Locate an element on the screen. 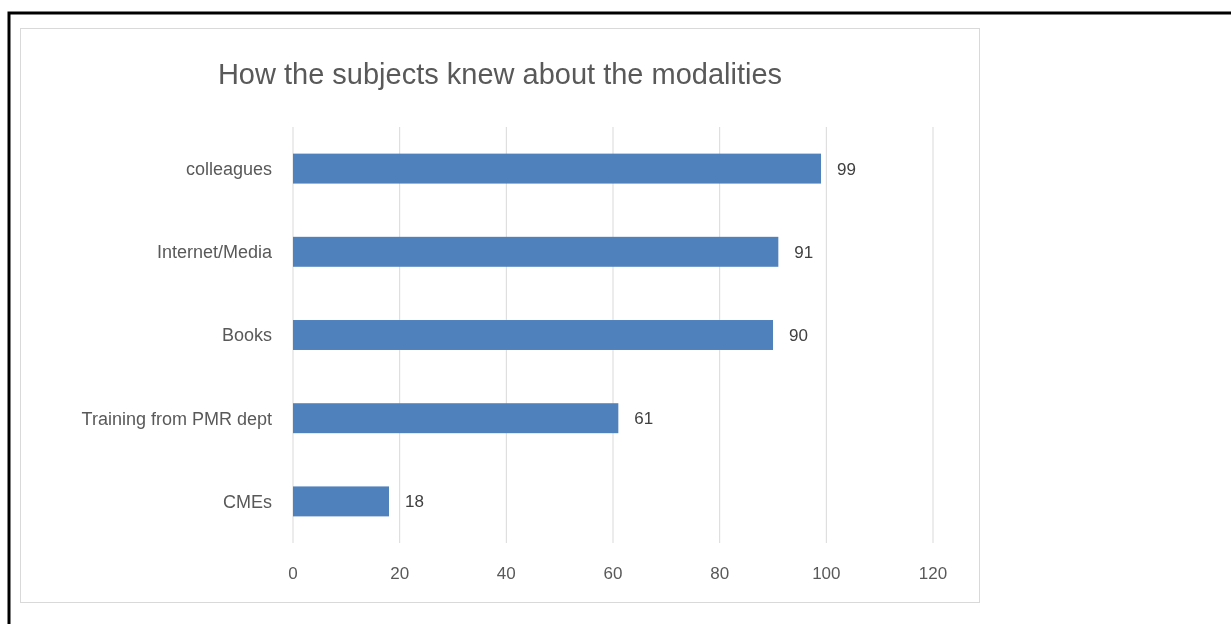 This screenshot has height=624, width=1231. data-label: 61 is located at coordinates (644, 419).